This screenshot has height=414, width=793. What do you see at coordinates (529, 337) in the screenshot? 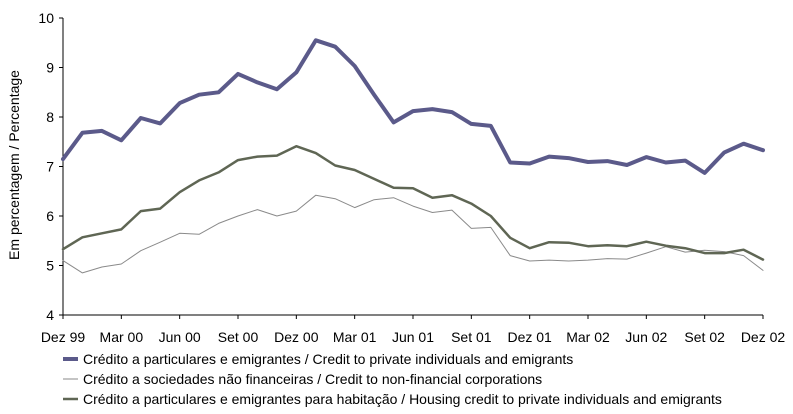
I see `x-tick-label: Dez 01` at bounding box center [529, 337].